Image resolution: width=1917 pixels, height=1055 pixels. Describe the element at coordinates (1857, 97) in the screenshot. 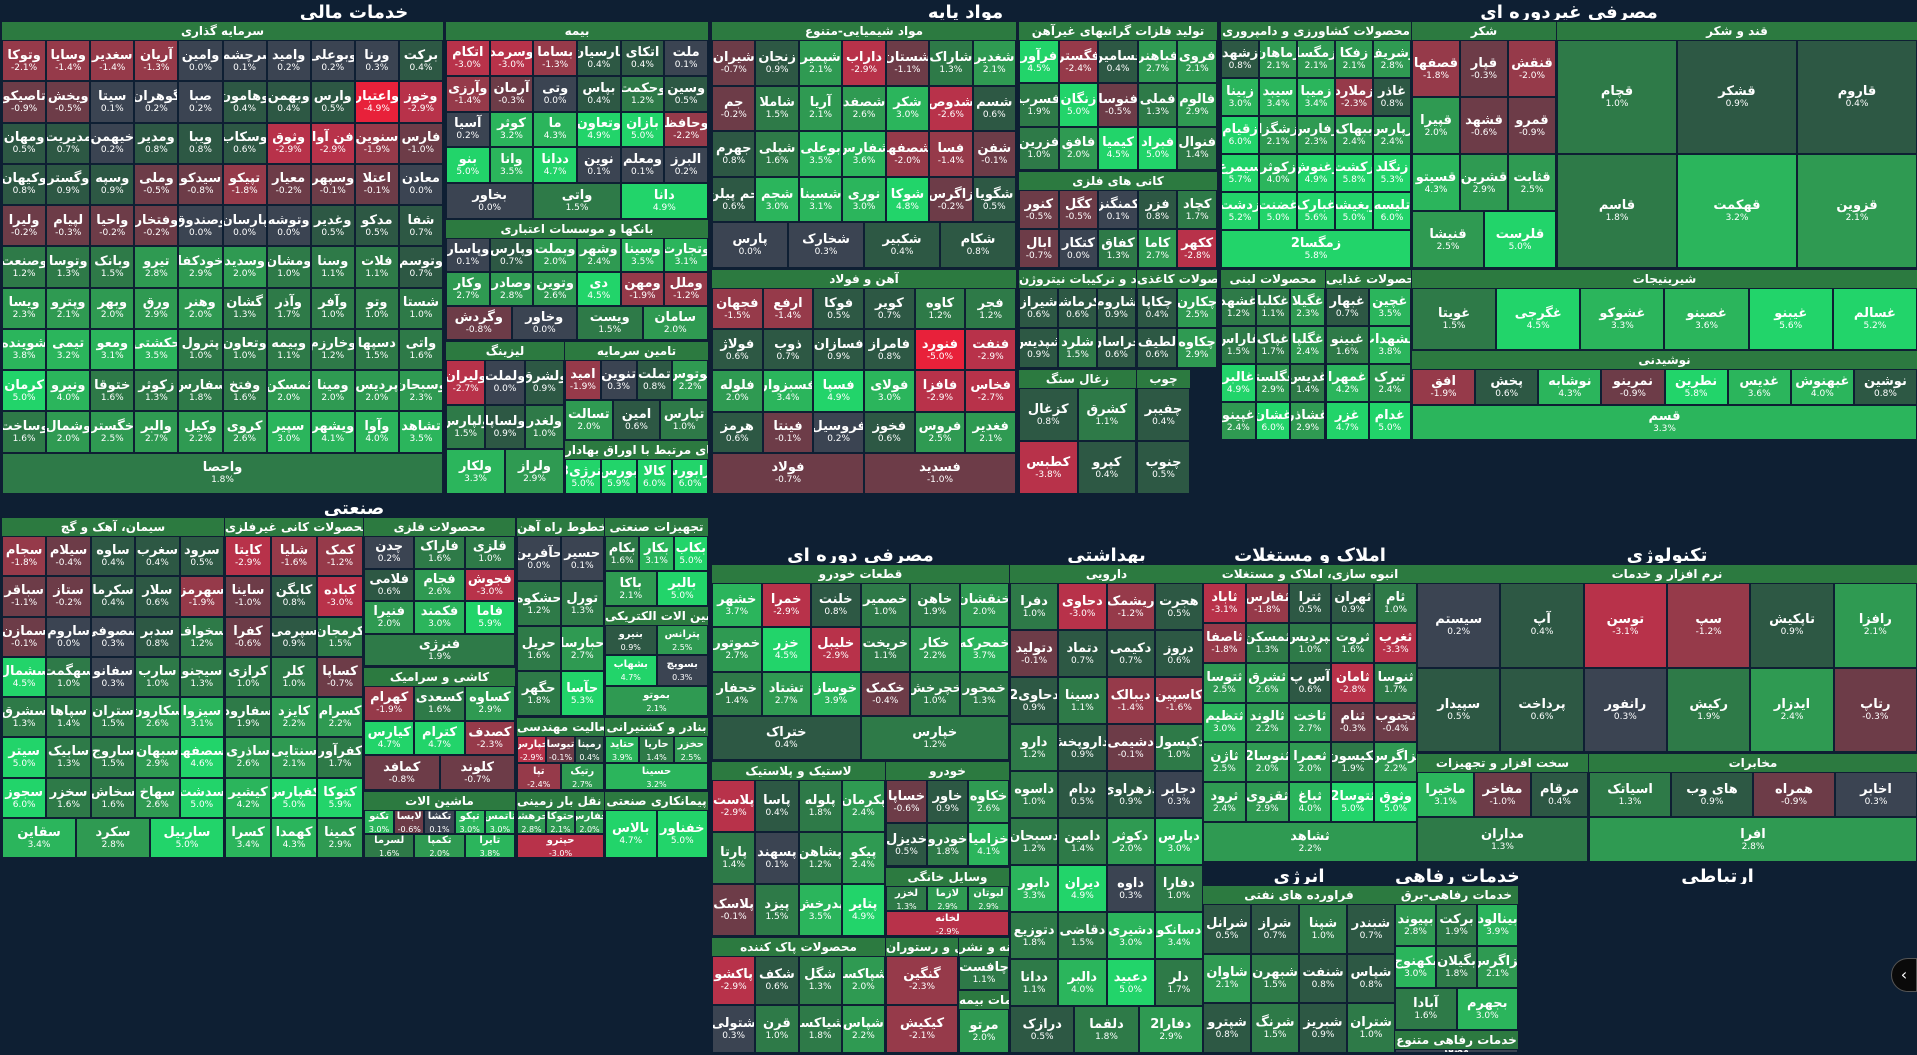

I see `stock-tile: قاروم 0.4%` at that location.